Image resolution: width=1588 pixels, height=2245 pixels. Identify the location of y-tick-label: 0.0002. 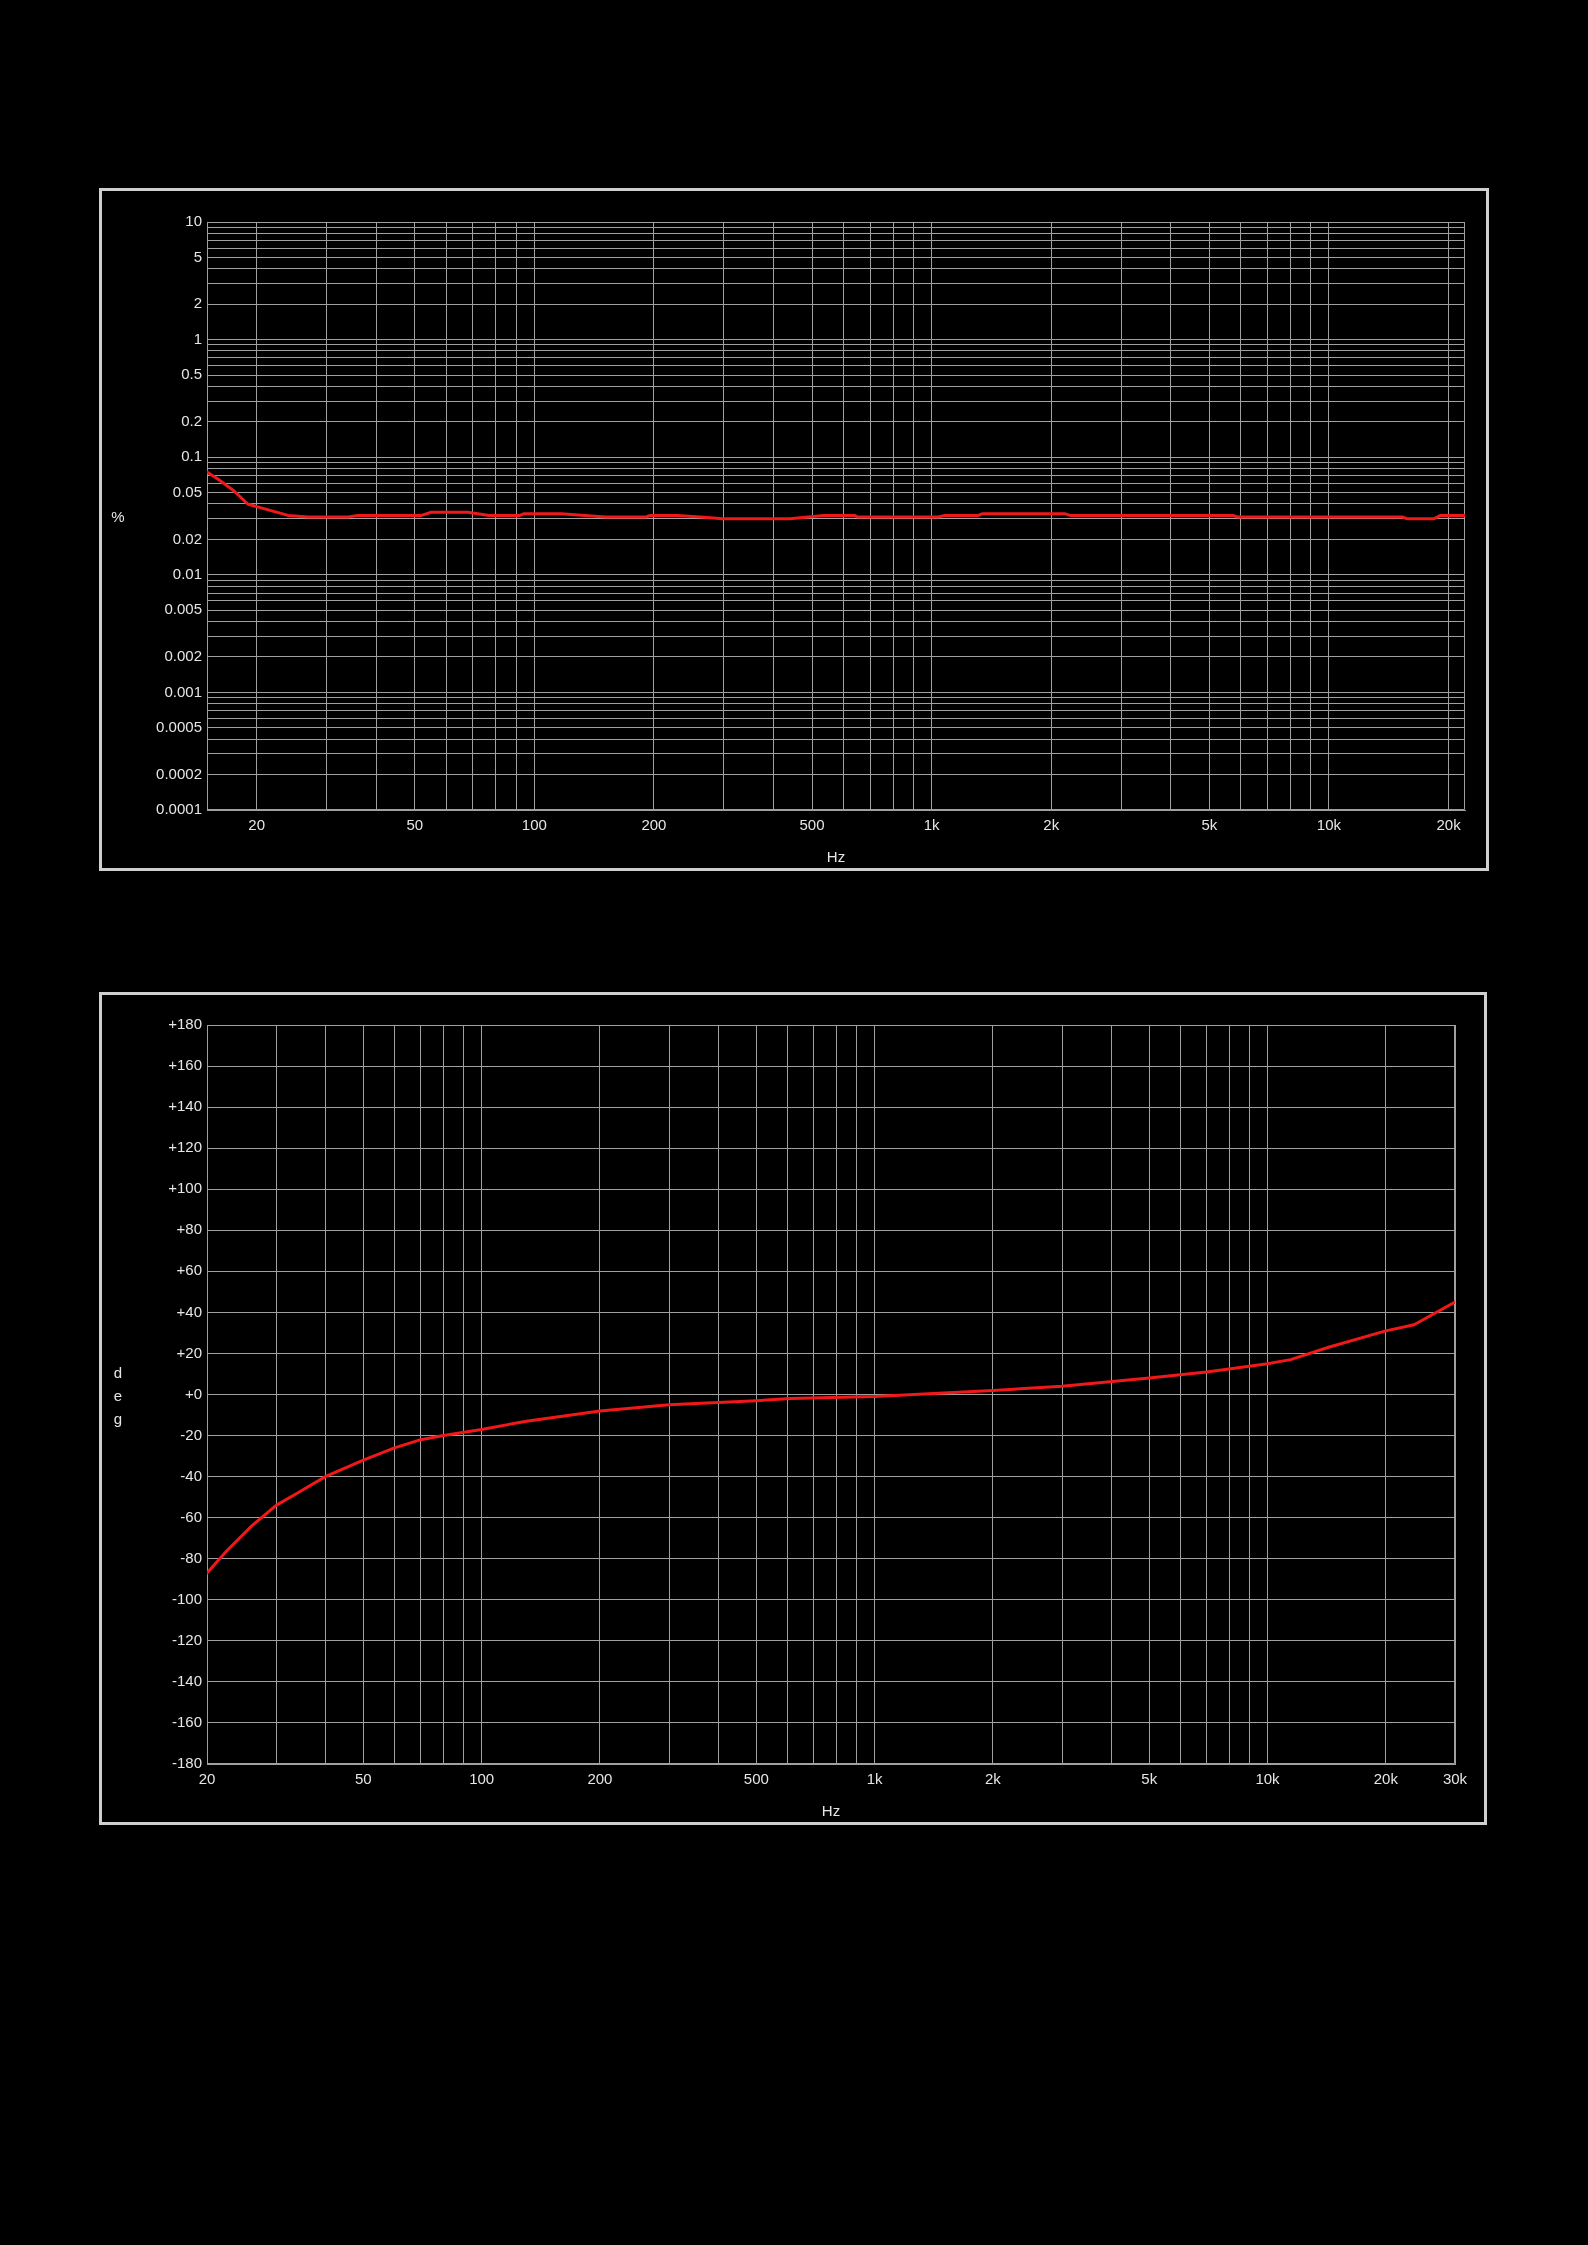
(179, 773).